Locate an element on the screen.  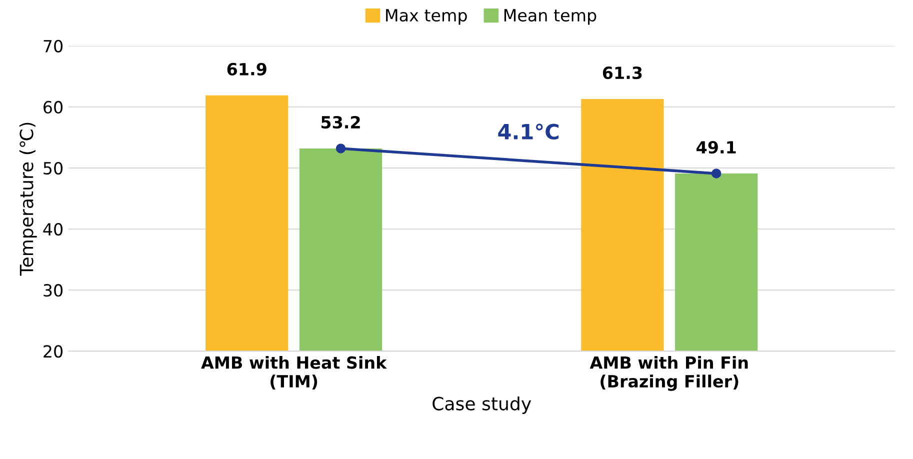
y-tick-label: 40 is located at coordinates (53, 229).